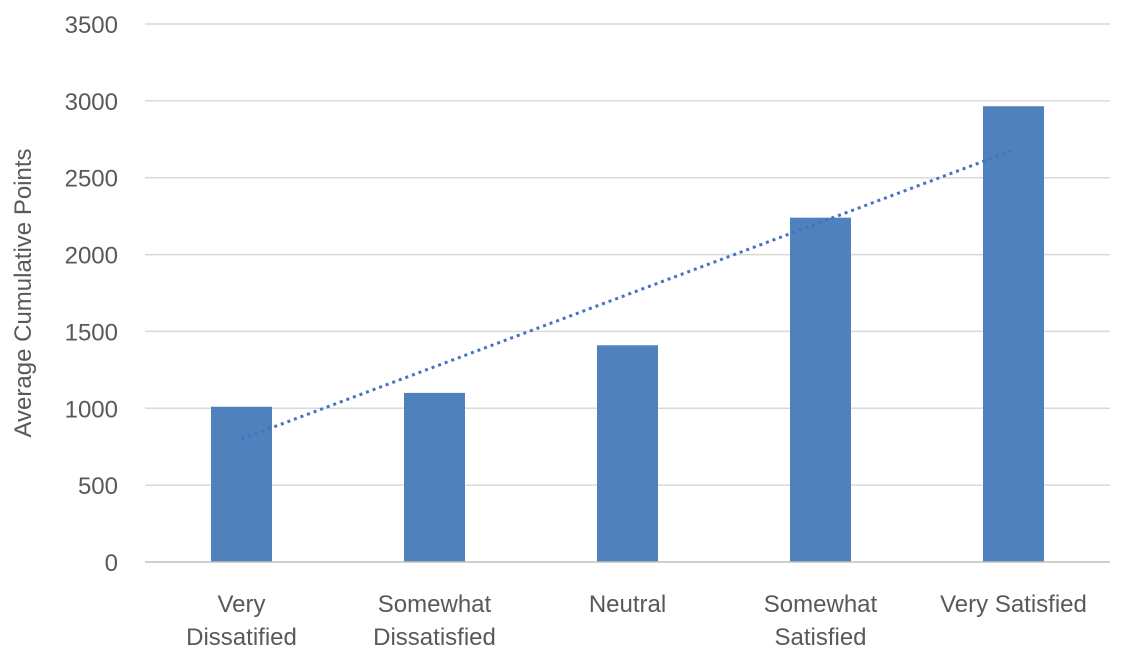 This screenshot has width=1121, height=661. I want to click on y-tick-label: 3500, so click(91, 25).